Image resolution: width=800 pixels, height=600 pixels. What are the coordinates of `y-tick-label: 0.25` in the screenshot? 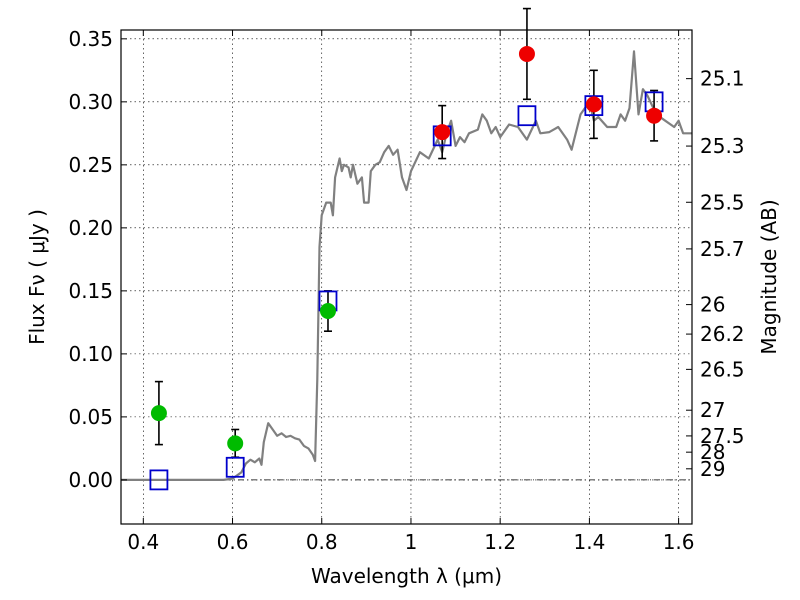 It's located at (90, 165).